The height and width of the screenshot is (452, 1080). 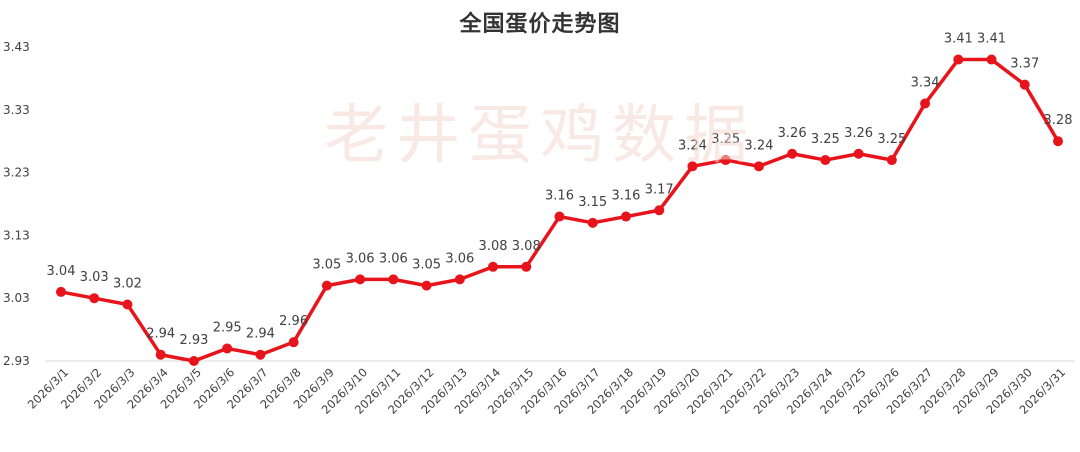 I want to click on y-tick-label: 3.33, so click(x=16, y=110).